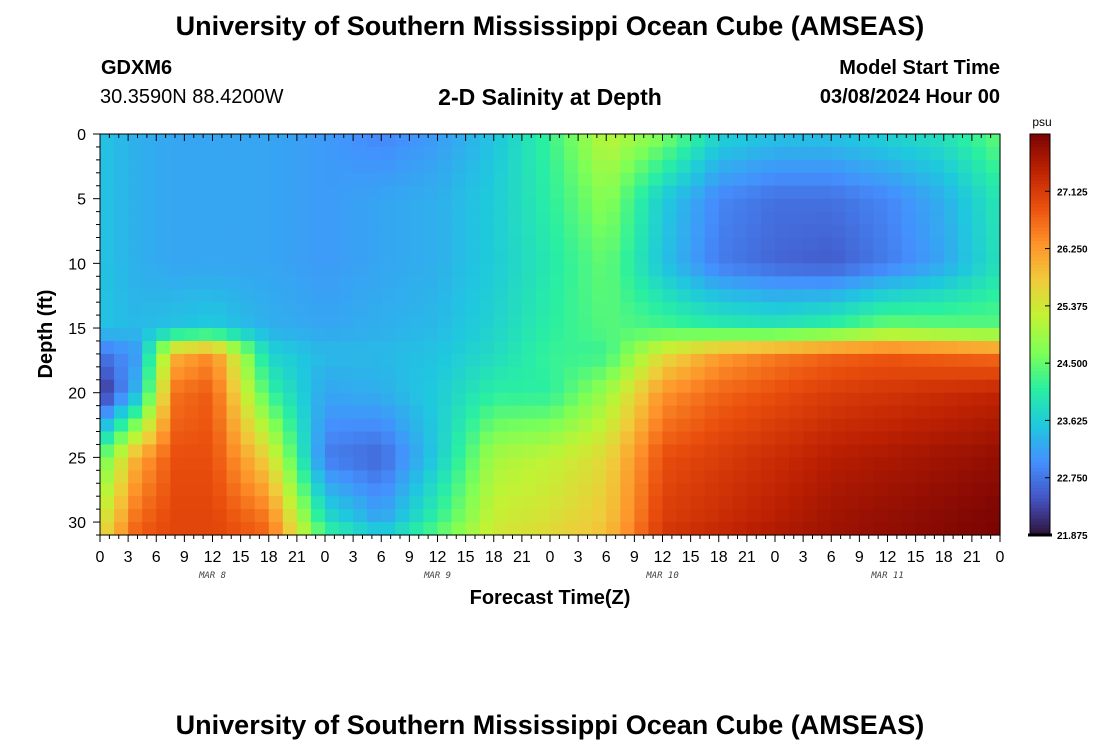 The height and width of the screenshot is (750, 1100). I want to click on x-tick-label: 21, so click(747, 557).